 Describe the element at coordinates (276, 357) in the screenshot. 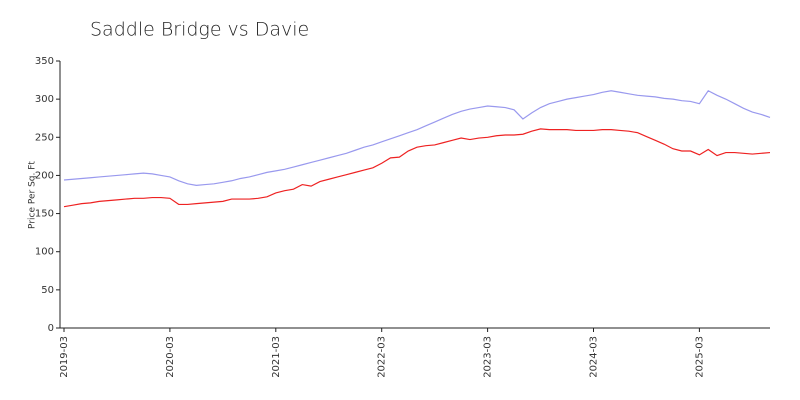

I see `x-tick-label: 2021-03` at that location.